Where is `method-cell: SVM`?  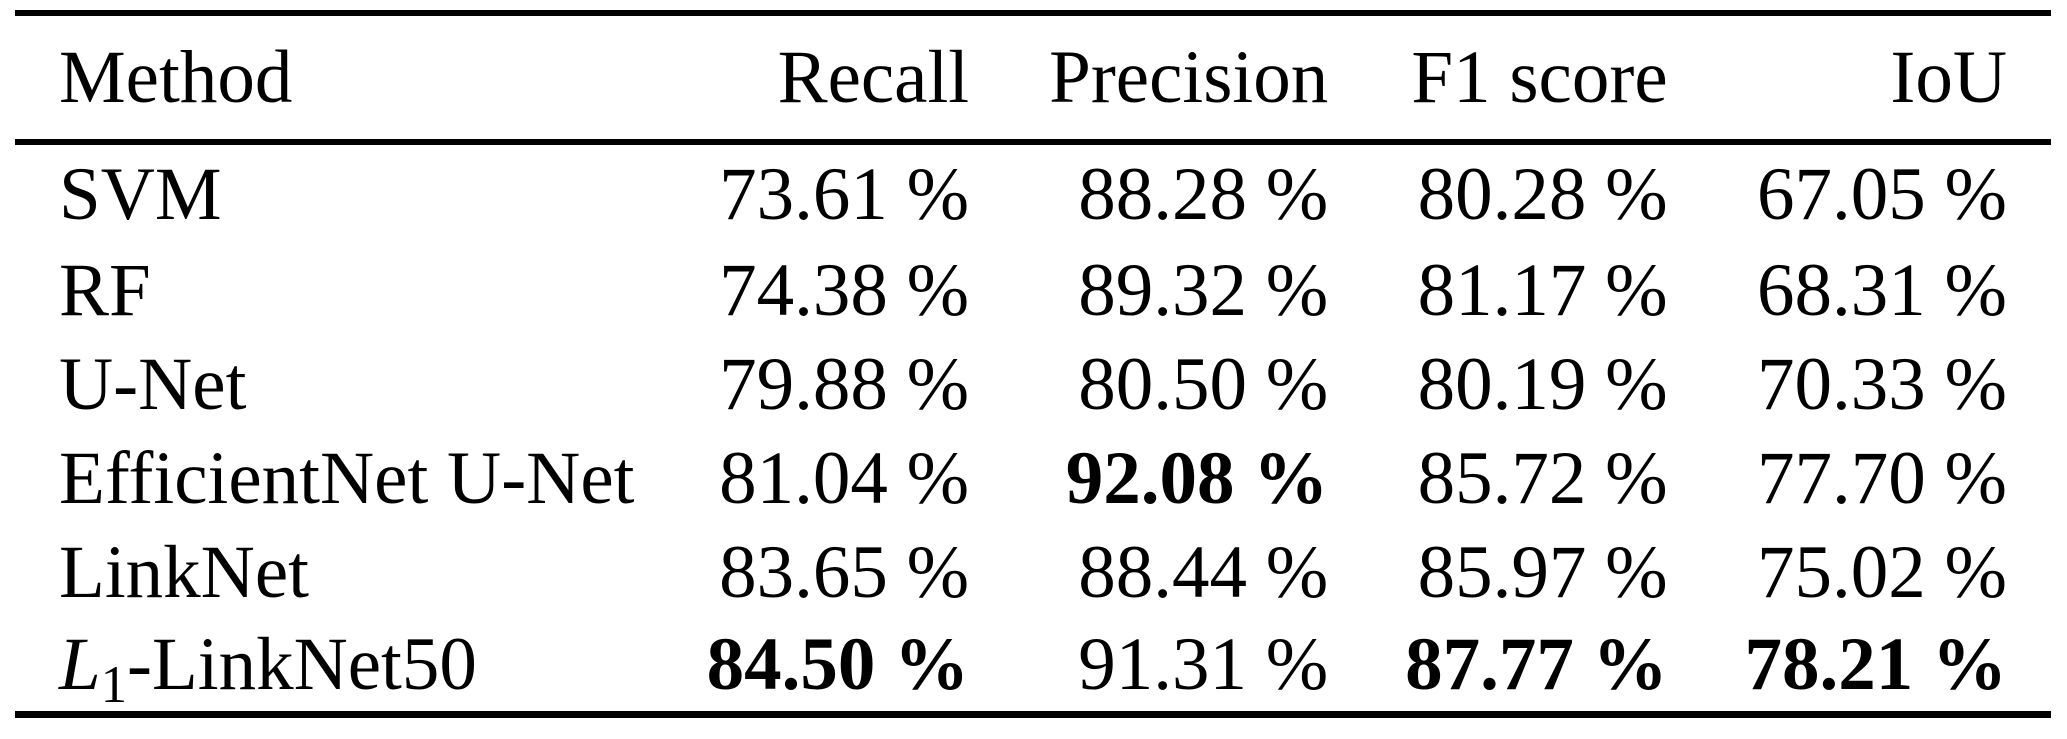
method-cell: SVM is located at coordinates (140, 194).